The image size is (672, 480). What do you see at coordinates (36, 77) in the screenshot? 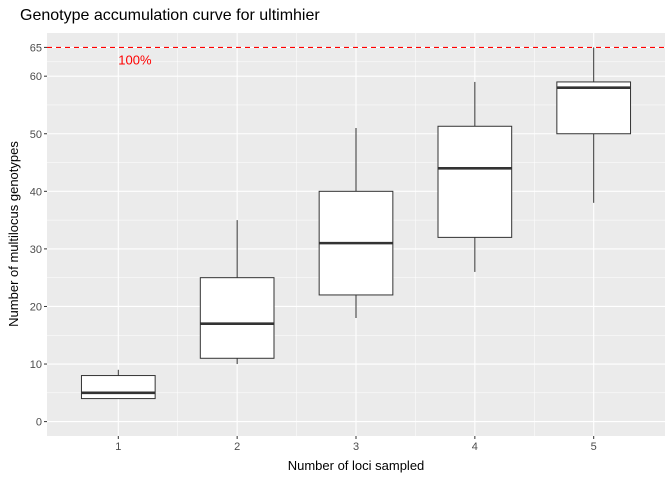
I see `y-tick-label: 60` at bounding box center [36, 77].